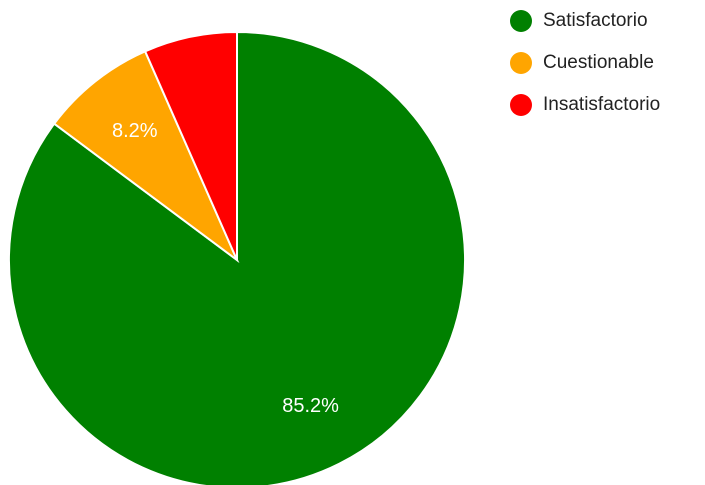  I want to click on legend-item-cuestionable: Cuestionable, so click(585, 63).